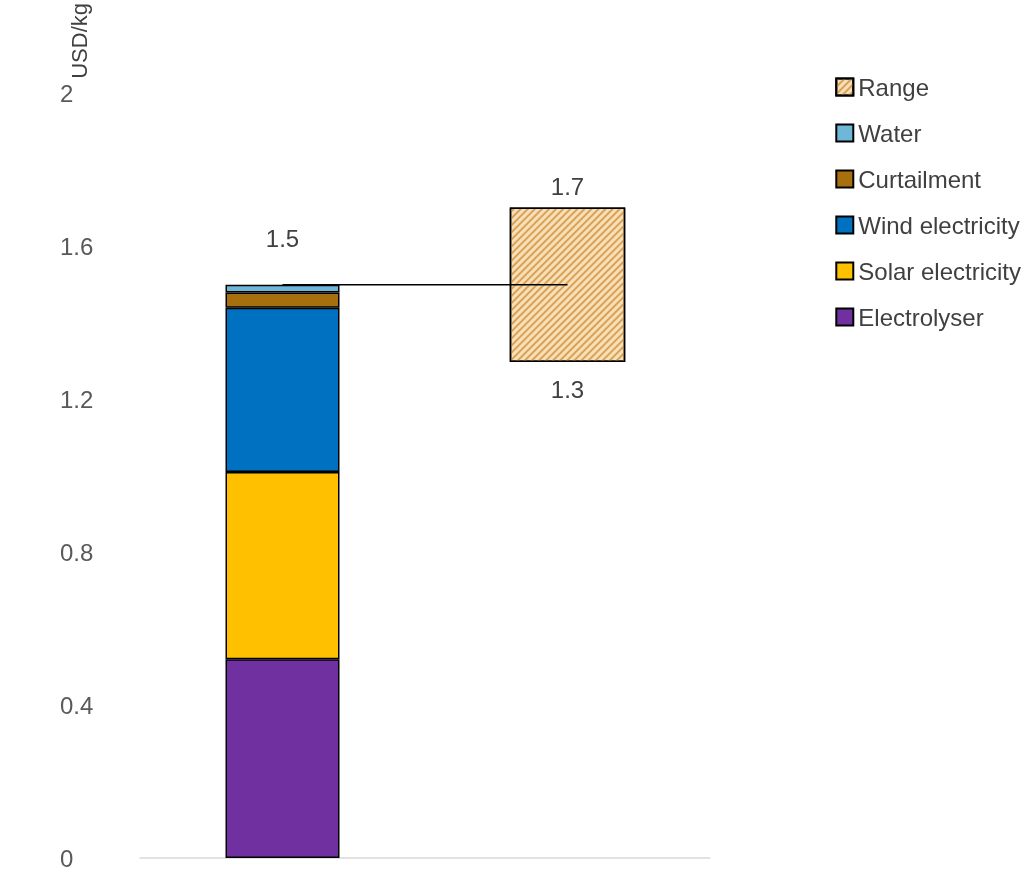 This screenshot has height=871, width=1034. Describe the element at coordinates (77, 552) in the screenshot. I see `y-tick-label: 0.8` at that location.